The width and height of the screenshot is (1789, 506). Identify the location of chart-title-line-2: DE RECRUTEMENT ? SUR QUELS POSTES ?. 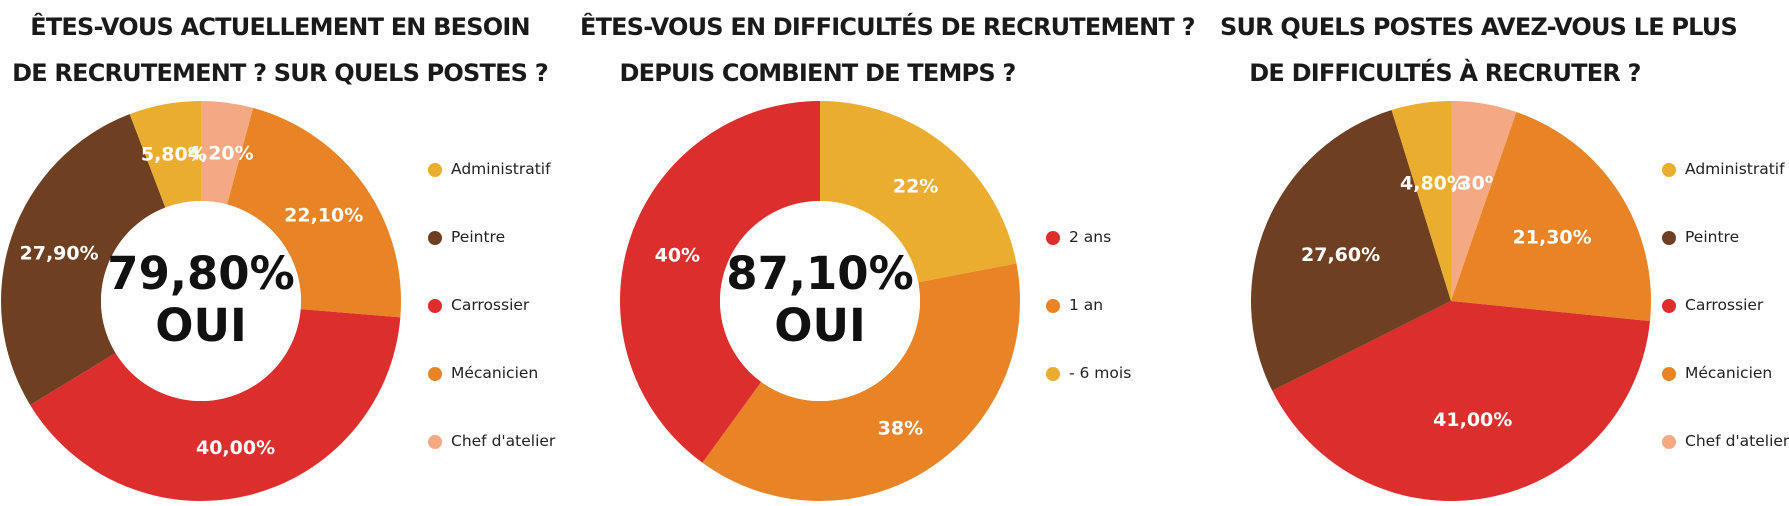
(280, 73).